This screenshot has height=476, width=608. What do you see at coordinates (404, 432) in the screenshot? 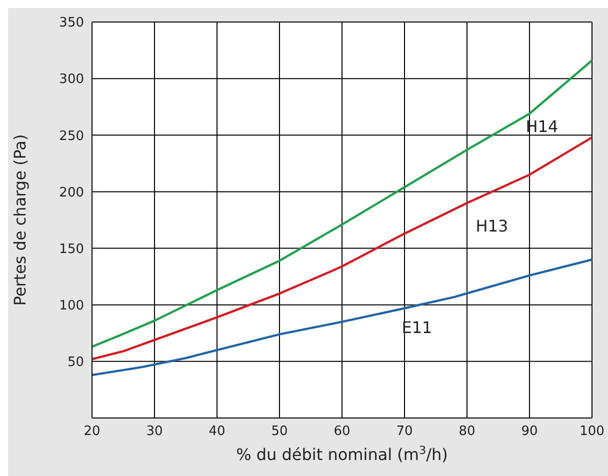
I see `x-tick-label: 70` at bounding box center [404, 432].